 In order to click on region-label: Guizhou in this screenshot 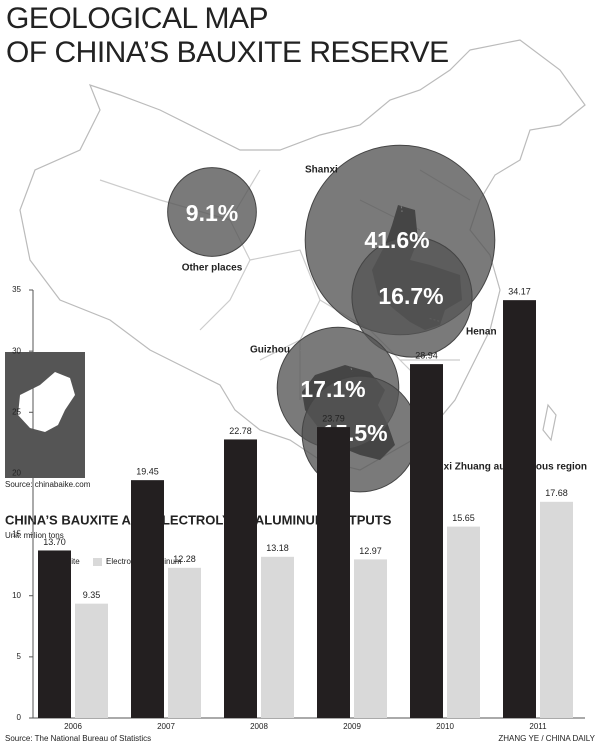, I will do `click(270, 350)`.